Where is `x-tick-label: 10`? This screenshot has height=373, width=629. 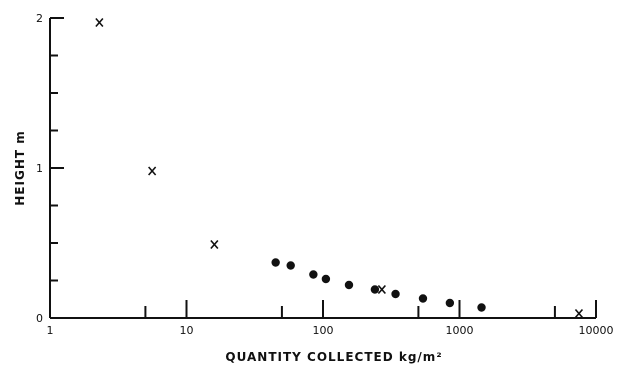 x-tick-label: 10 is located at coordinates (187, 330).